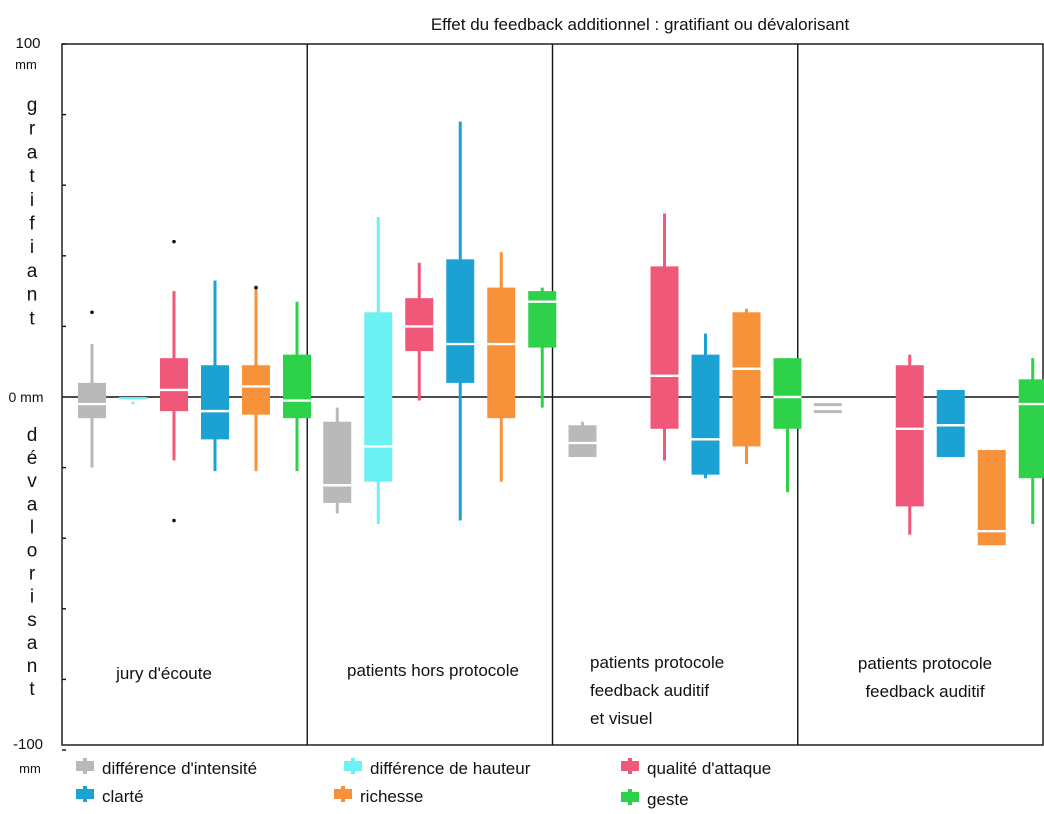 The width and height of the screenshot is (1044, 814). I want to click on y-negative-letter: d, so click(32, 435).